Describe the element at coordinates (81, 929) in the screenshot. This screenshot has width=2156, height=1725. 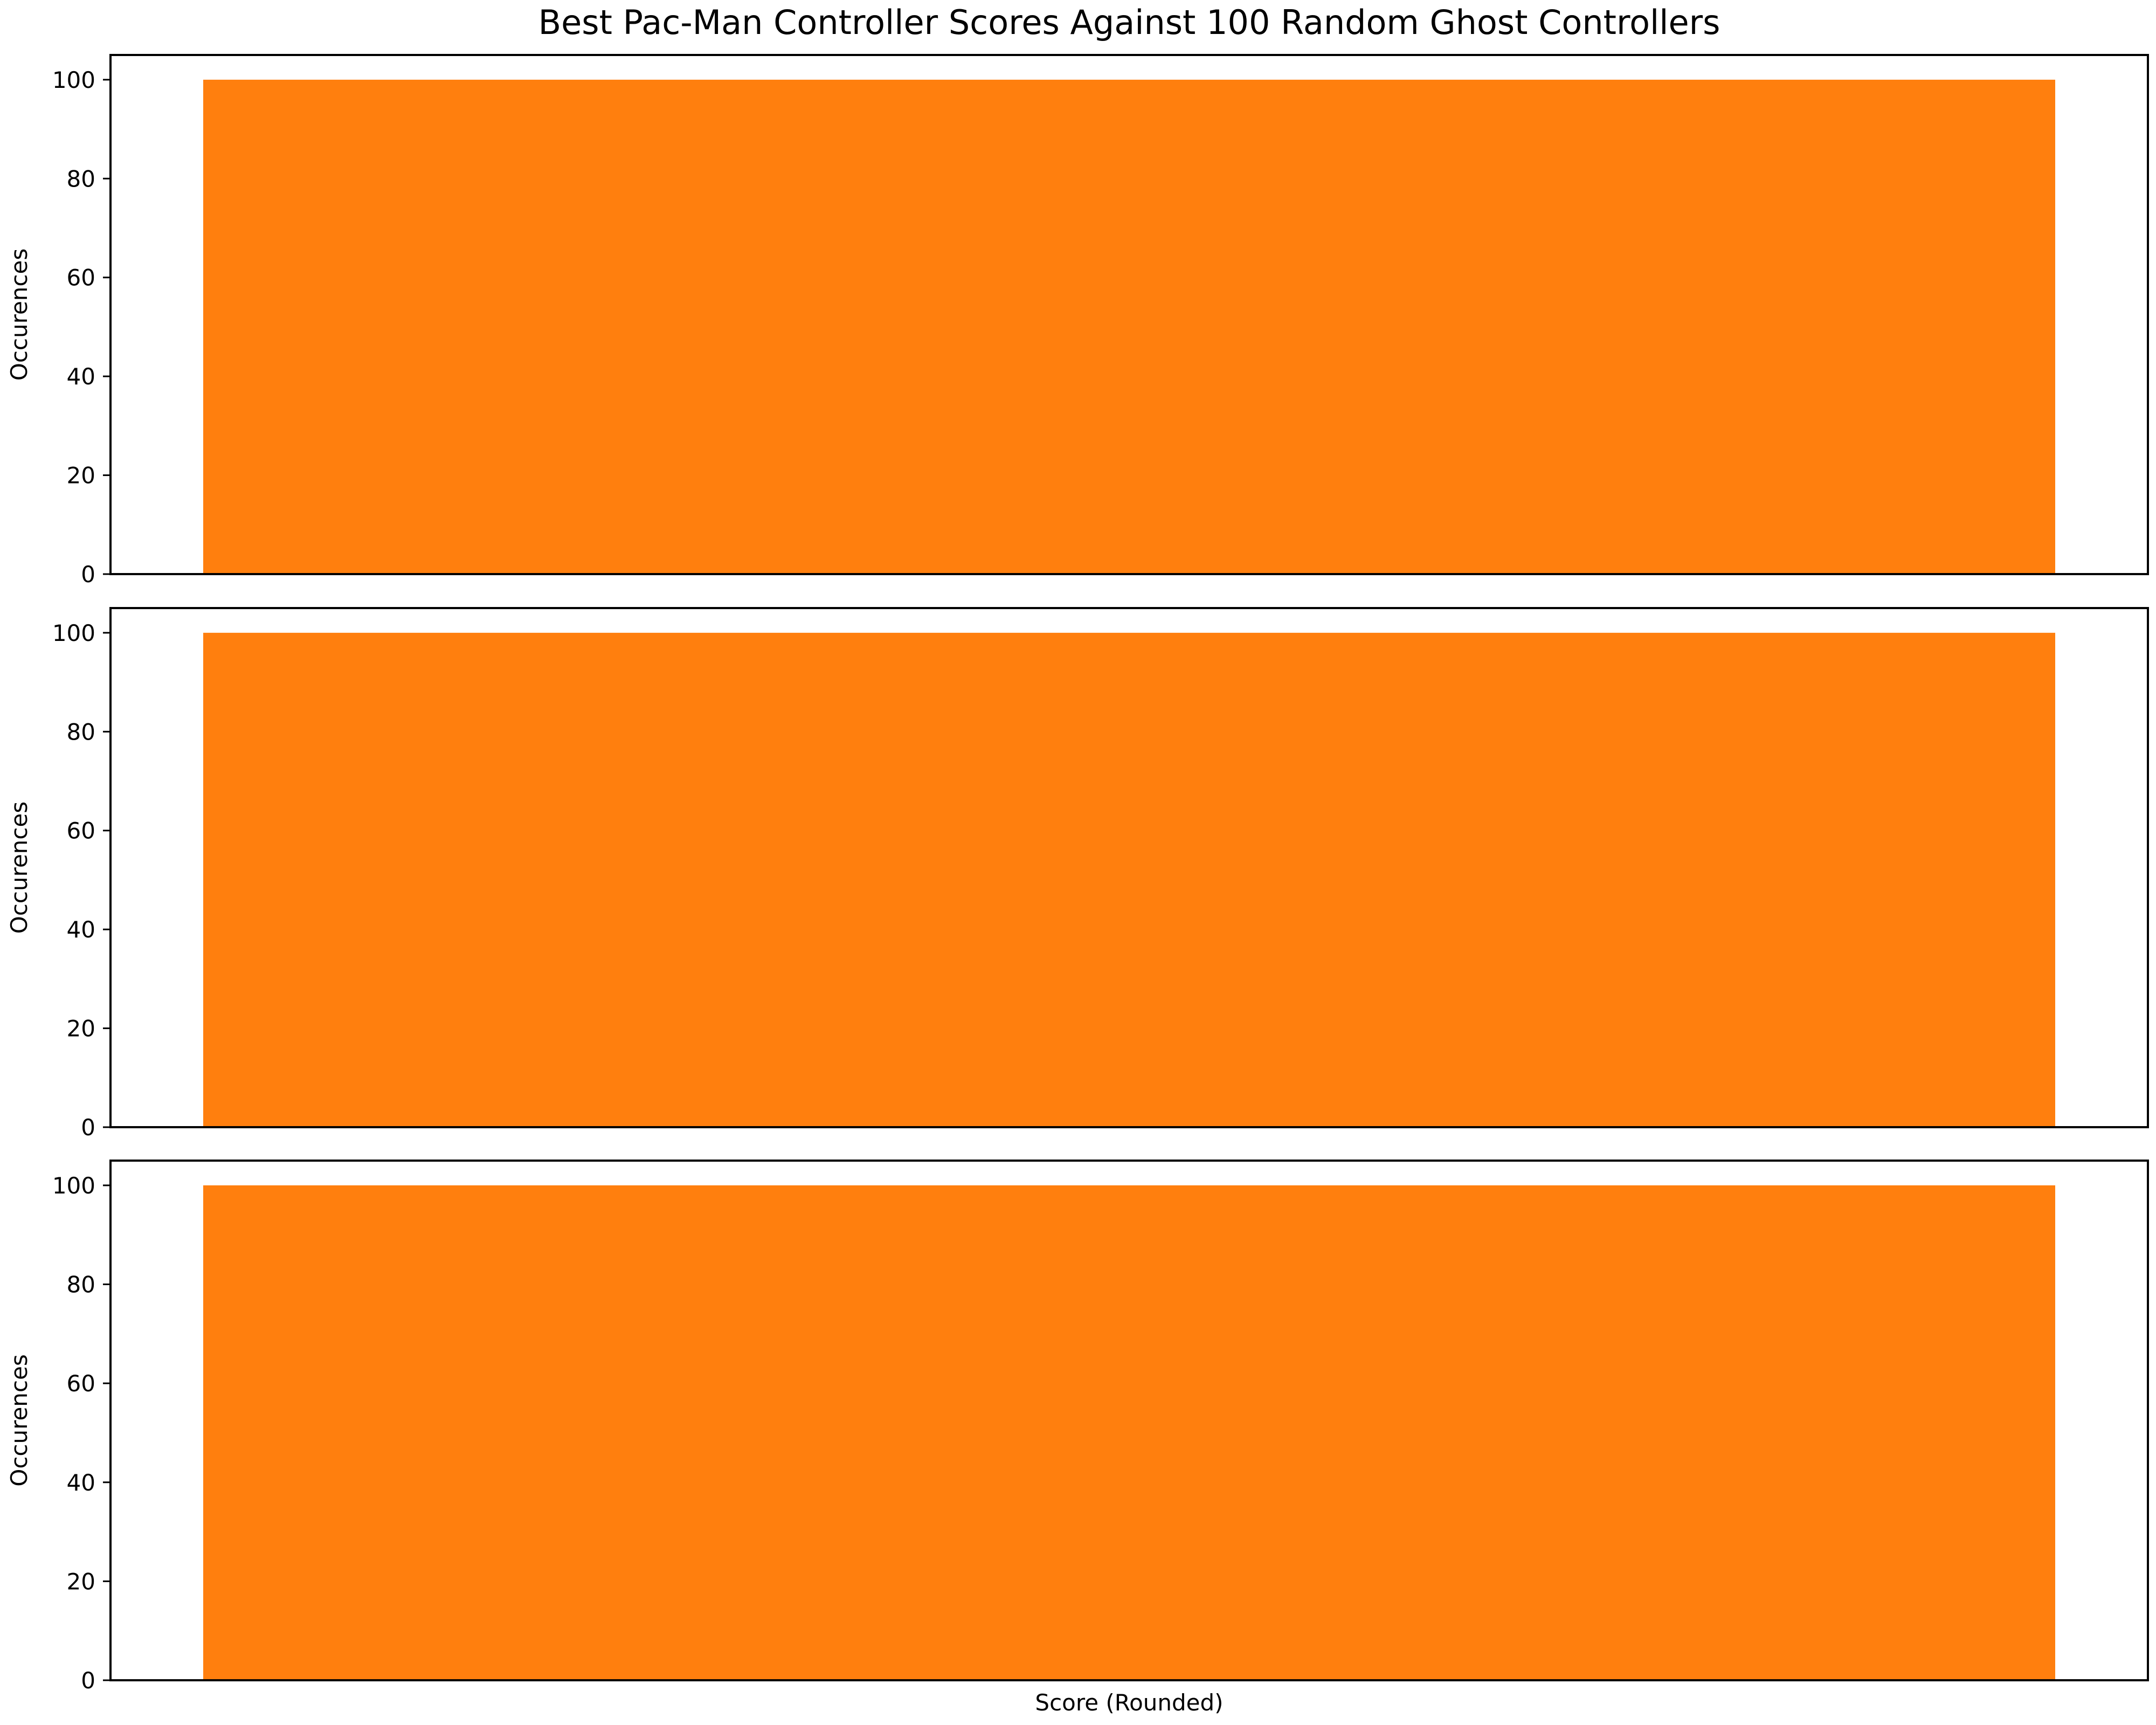
I see `subplot-2-y-tick-label-40: 40` at that location.